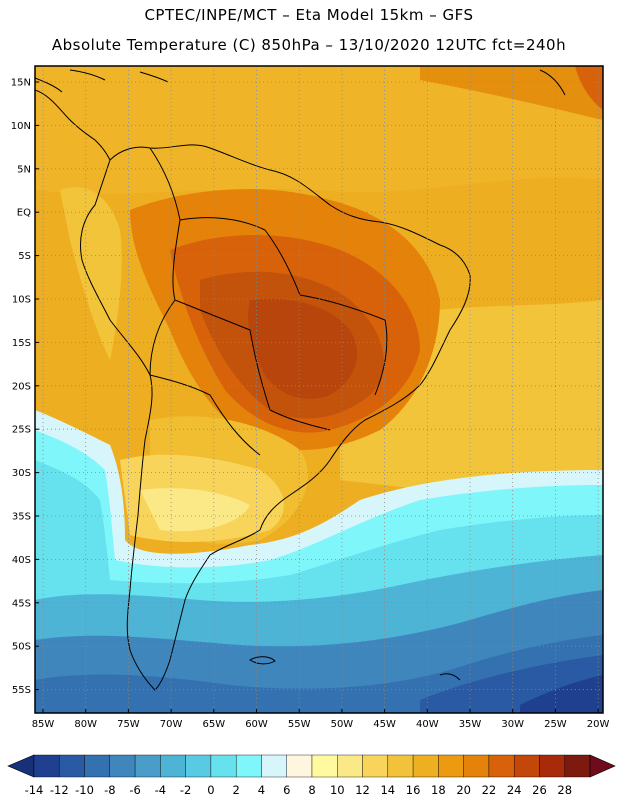 This screenshot has width=618, height=800. I want to click on colorbar-label: 22, so click(489, 790).